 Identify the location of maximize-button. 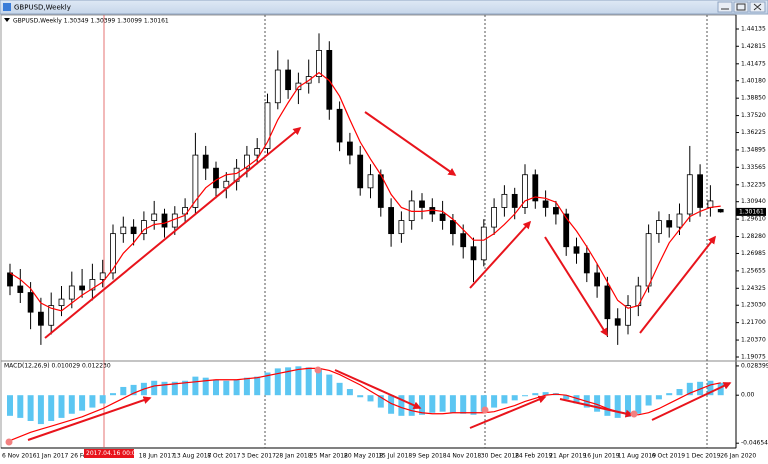
(741, 7).